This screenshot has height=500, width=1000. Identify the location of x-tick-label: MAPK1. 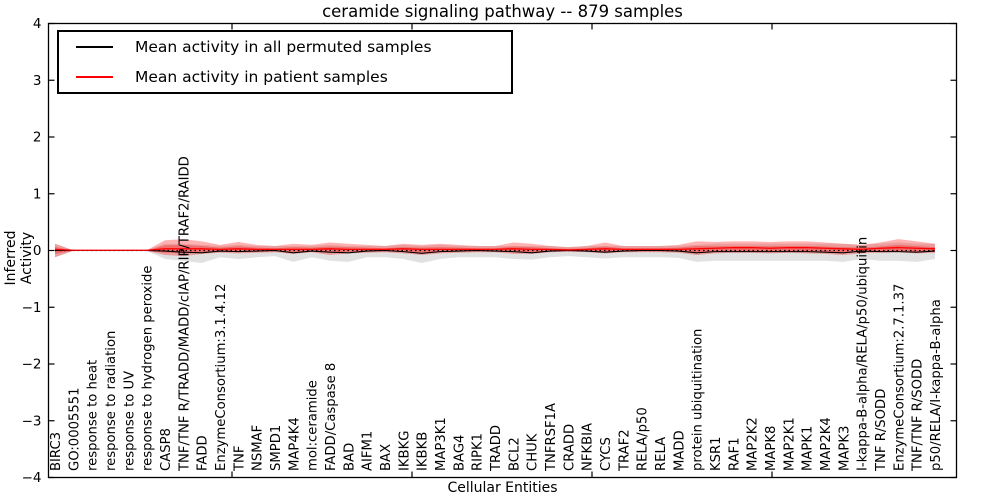
(808, 448).